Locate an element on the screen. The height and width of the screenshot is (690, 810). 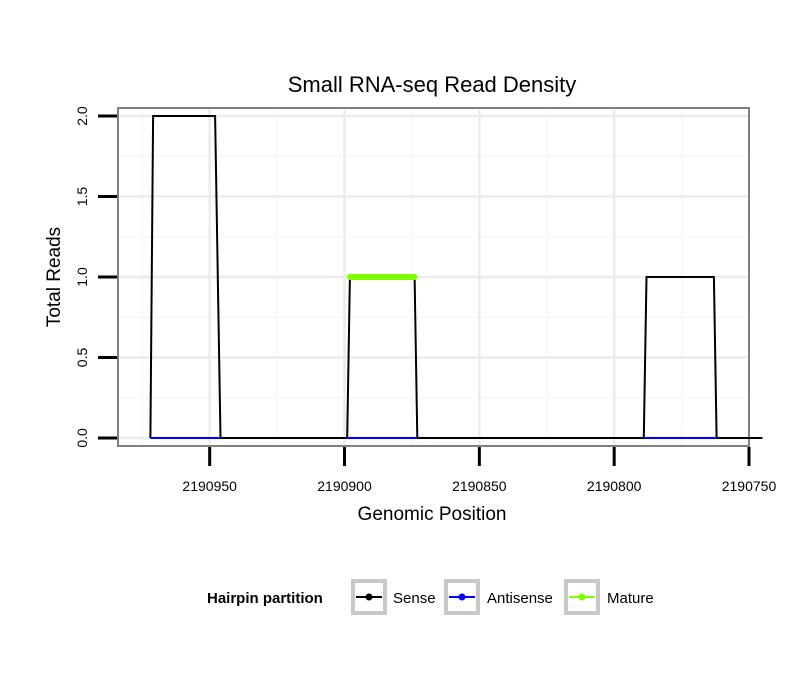
y-tick-label: 0.5 is located at coordinates (82, 358).